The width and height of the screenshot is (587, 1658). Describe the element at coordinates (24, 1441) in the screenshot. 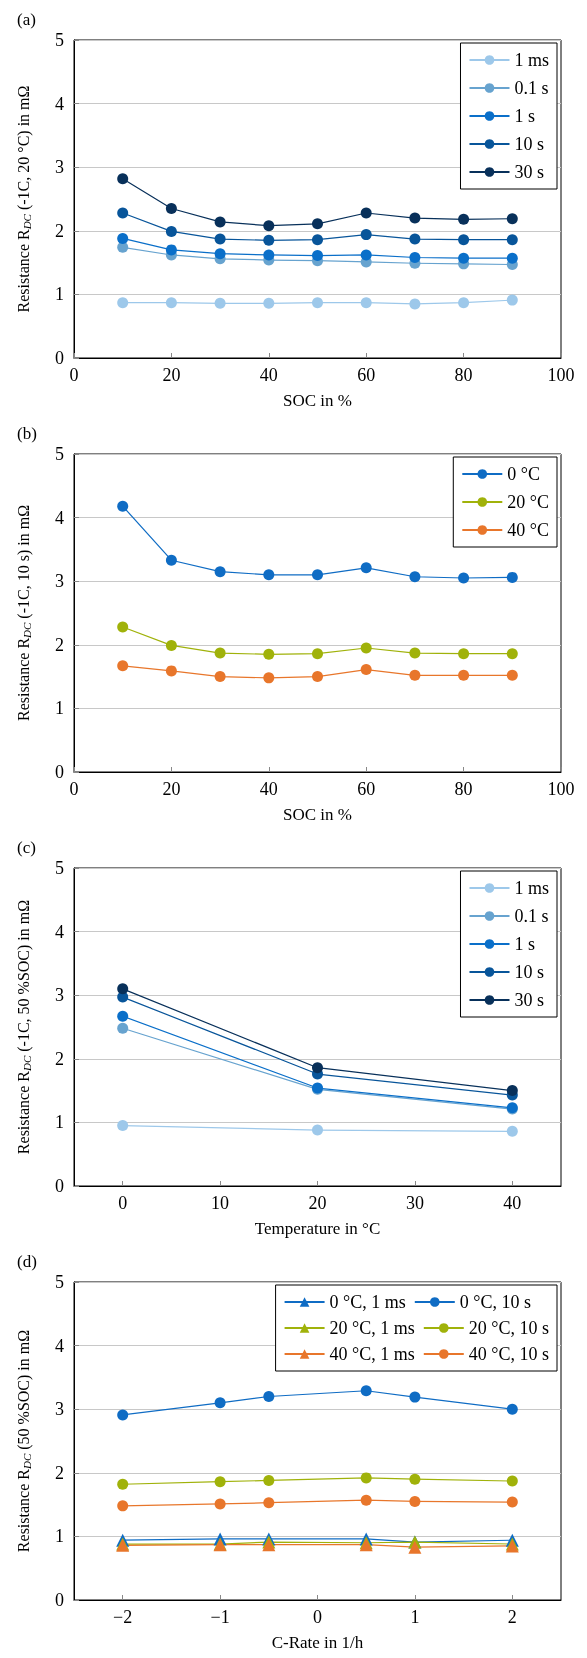

I see `y-axis-title: Resistance RDC (50 %SOC) in mΩ` at that location.